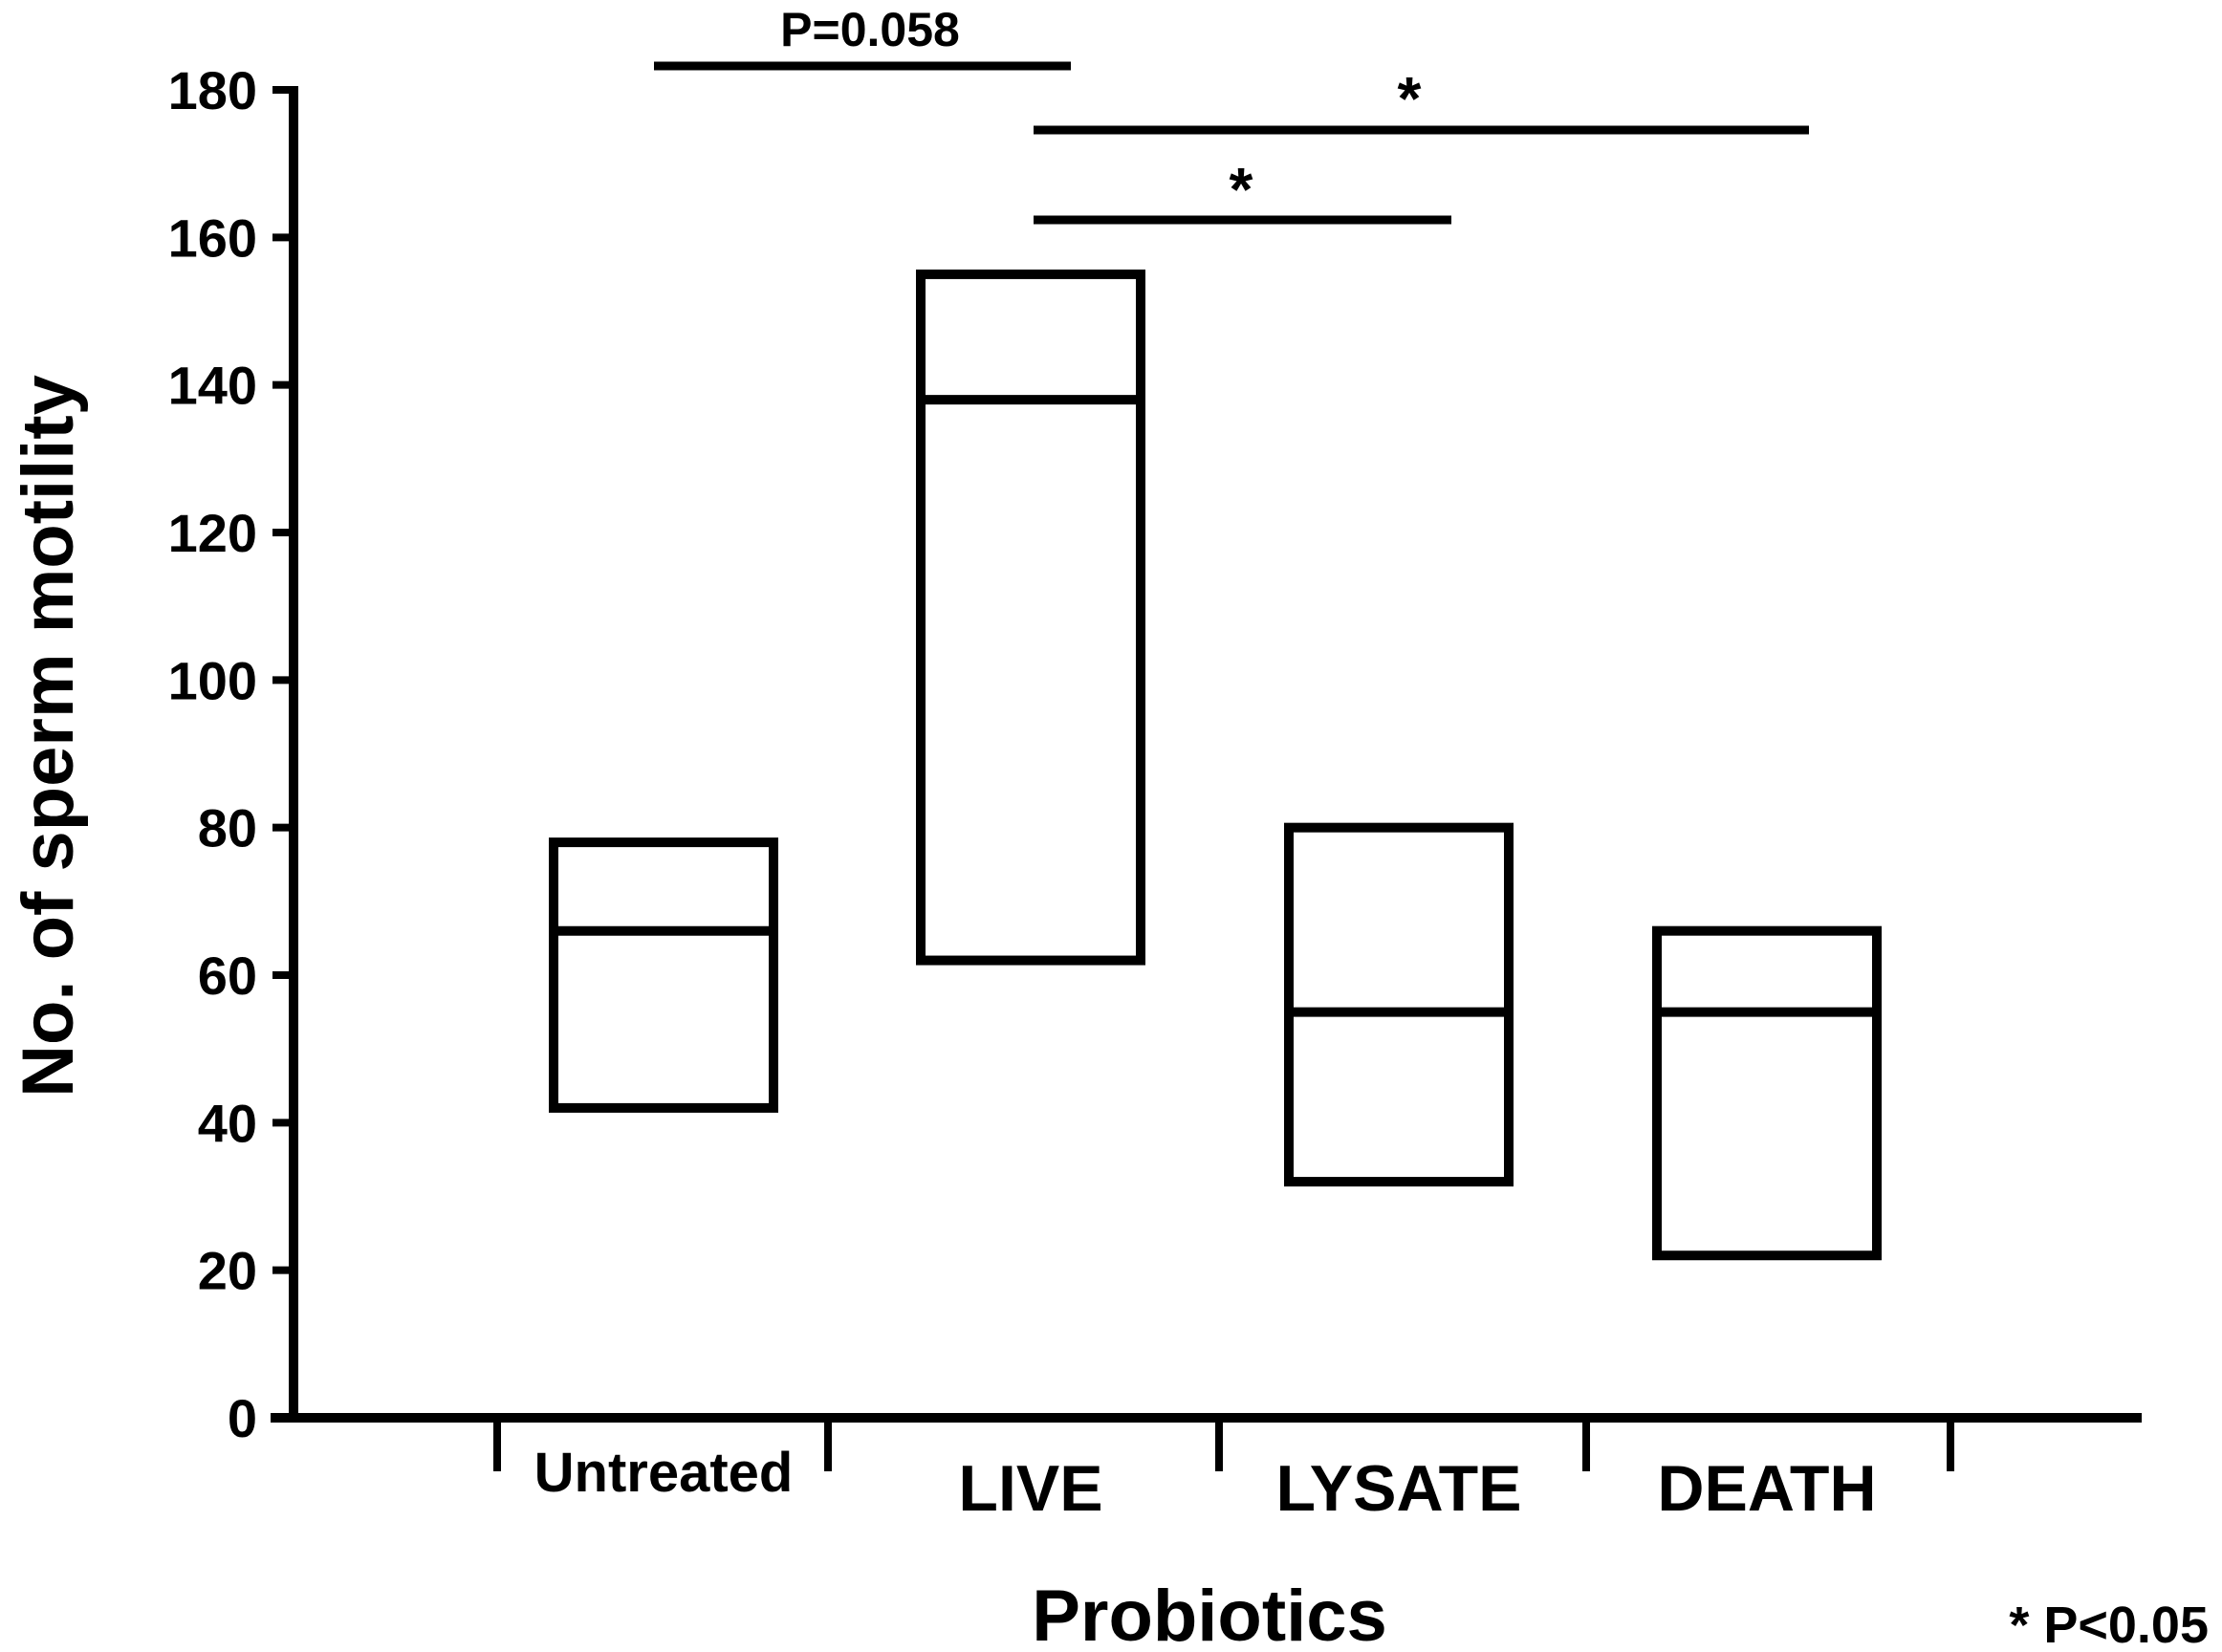 The height and width of the screenshot is (1652, 2222). I want to click on y-tick-label: 20, so click(227, 1271).